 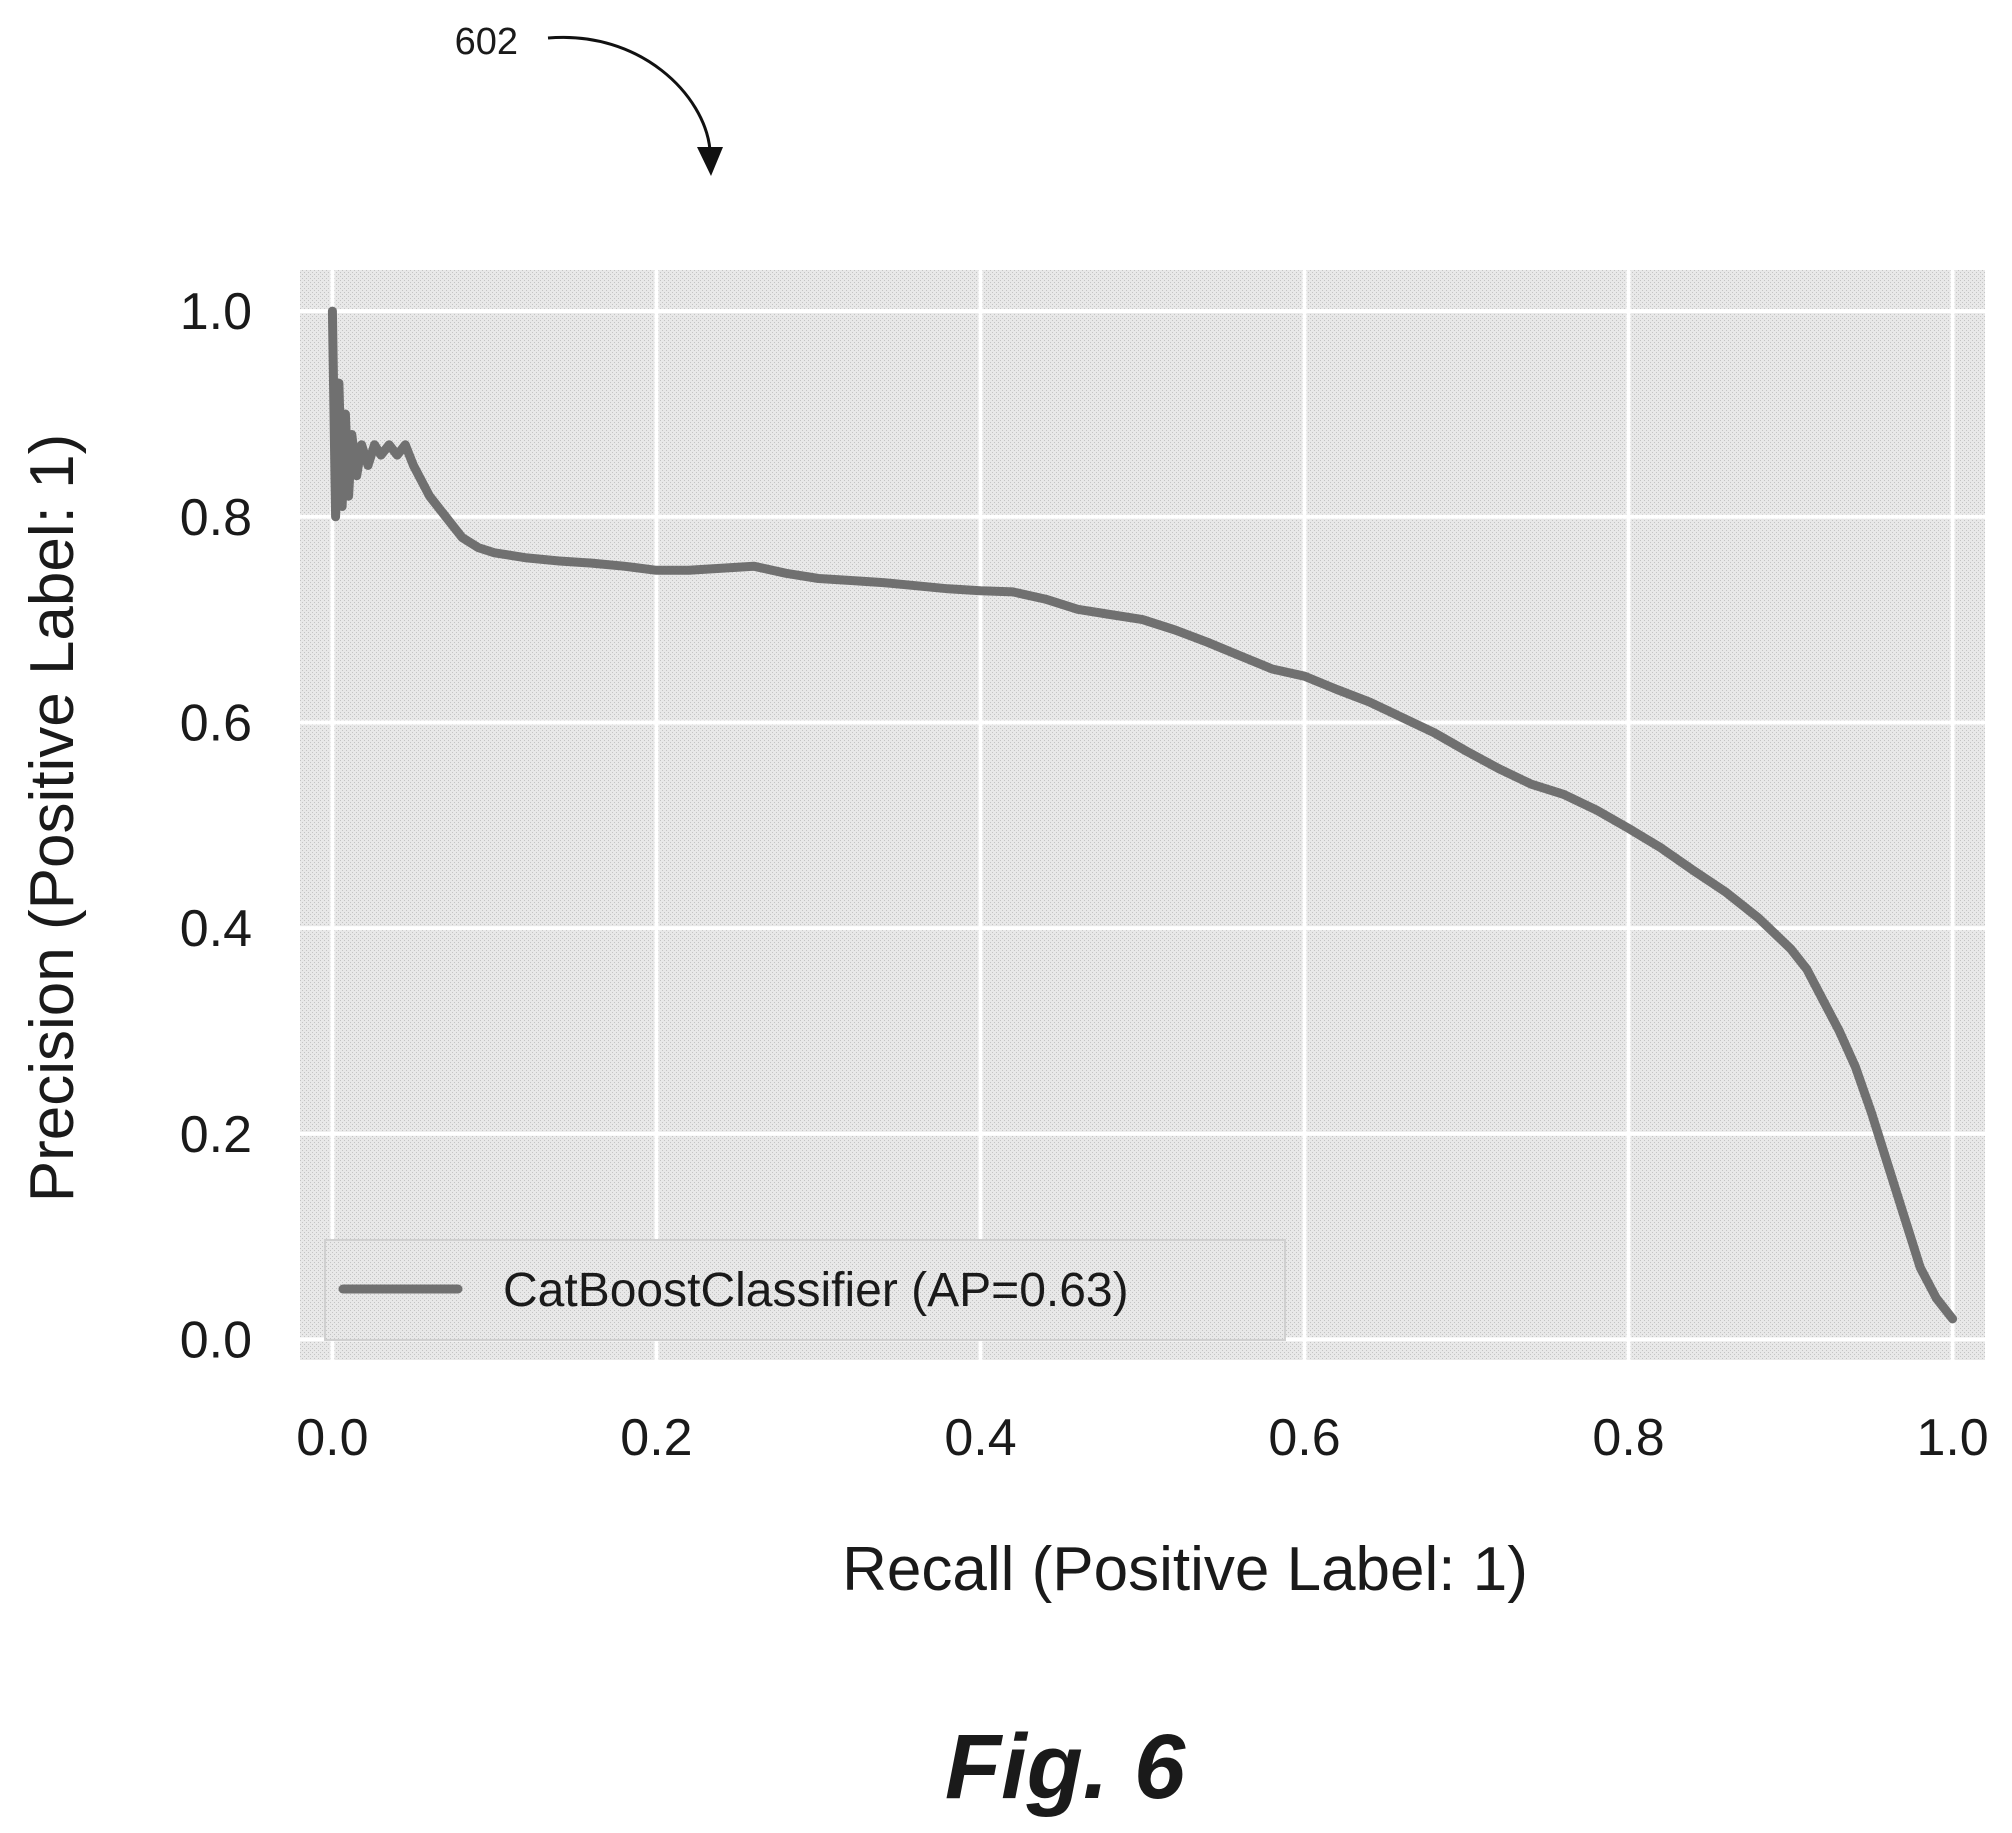 What do you see at coordinates (1952, 1438) in the screenshot?
I see `x-tick-label: 1.0` at bounding box center [1952, 1438].